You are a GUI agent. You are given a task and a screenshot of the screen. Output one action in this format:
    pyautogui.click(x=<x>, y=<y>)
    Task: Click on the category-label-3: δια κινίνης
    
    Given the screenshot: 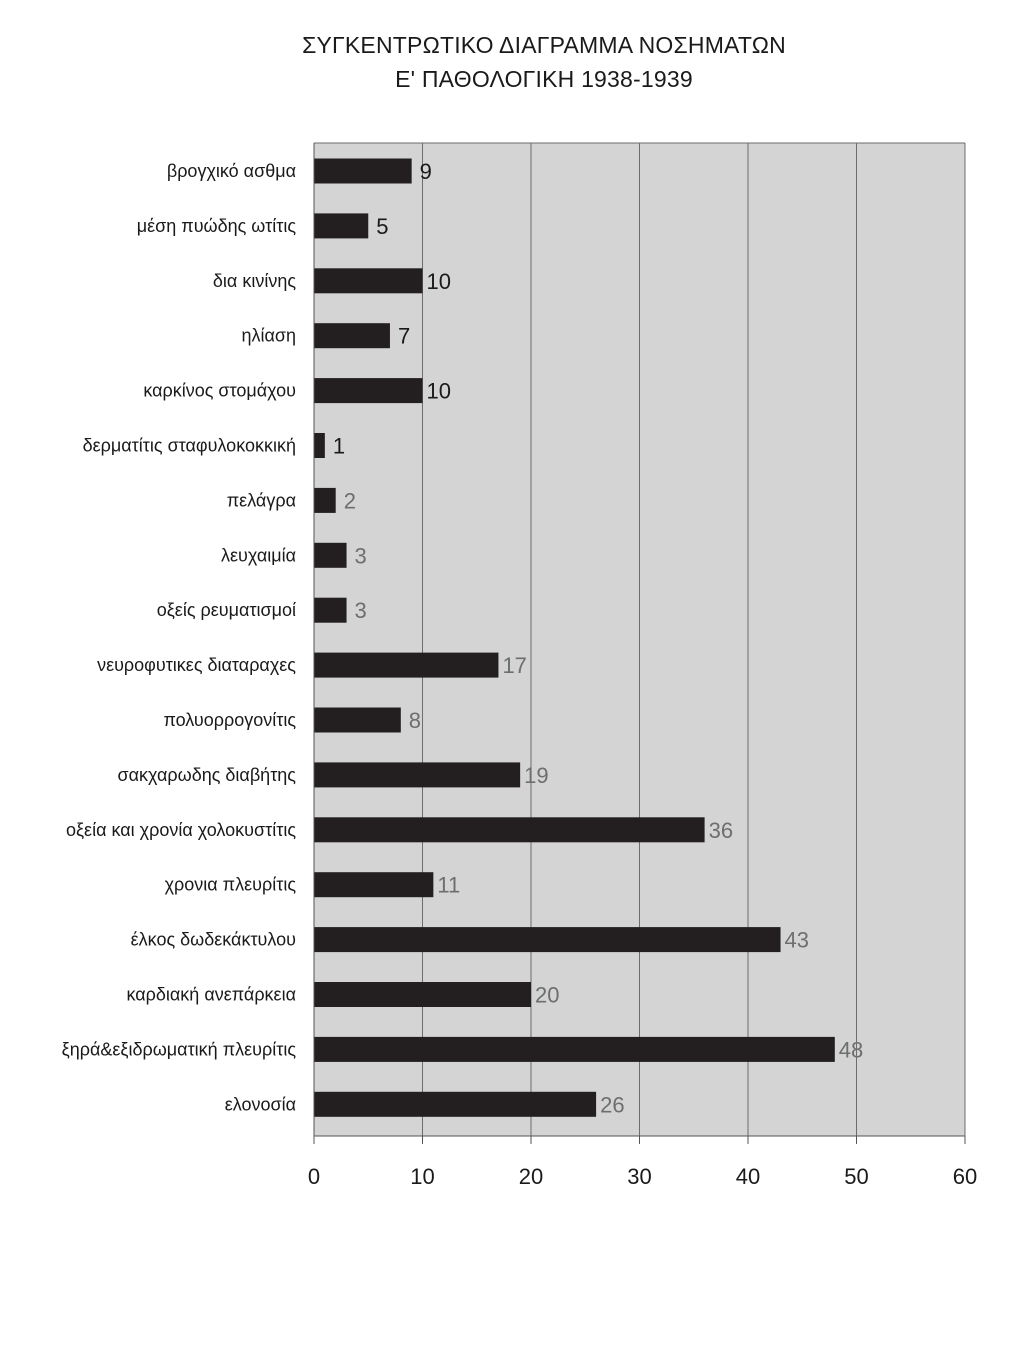 What is the action you would take?
    pyautogui.click(x=254, y=281)
    